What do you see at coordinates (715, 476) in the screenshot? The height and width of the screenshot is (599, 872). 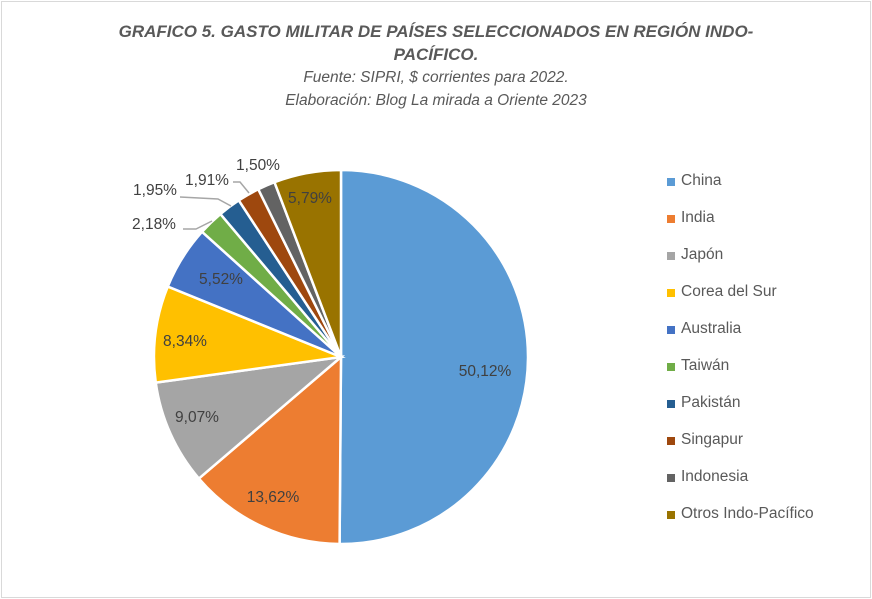 I see `legend-label: Indonesia` at bounding box center [715, 476].